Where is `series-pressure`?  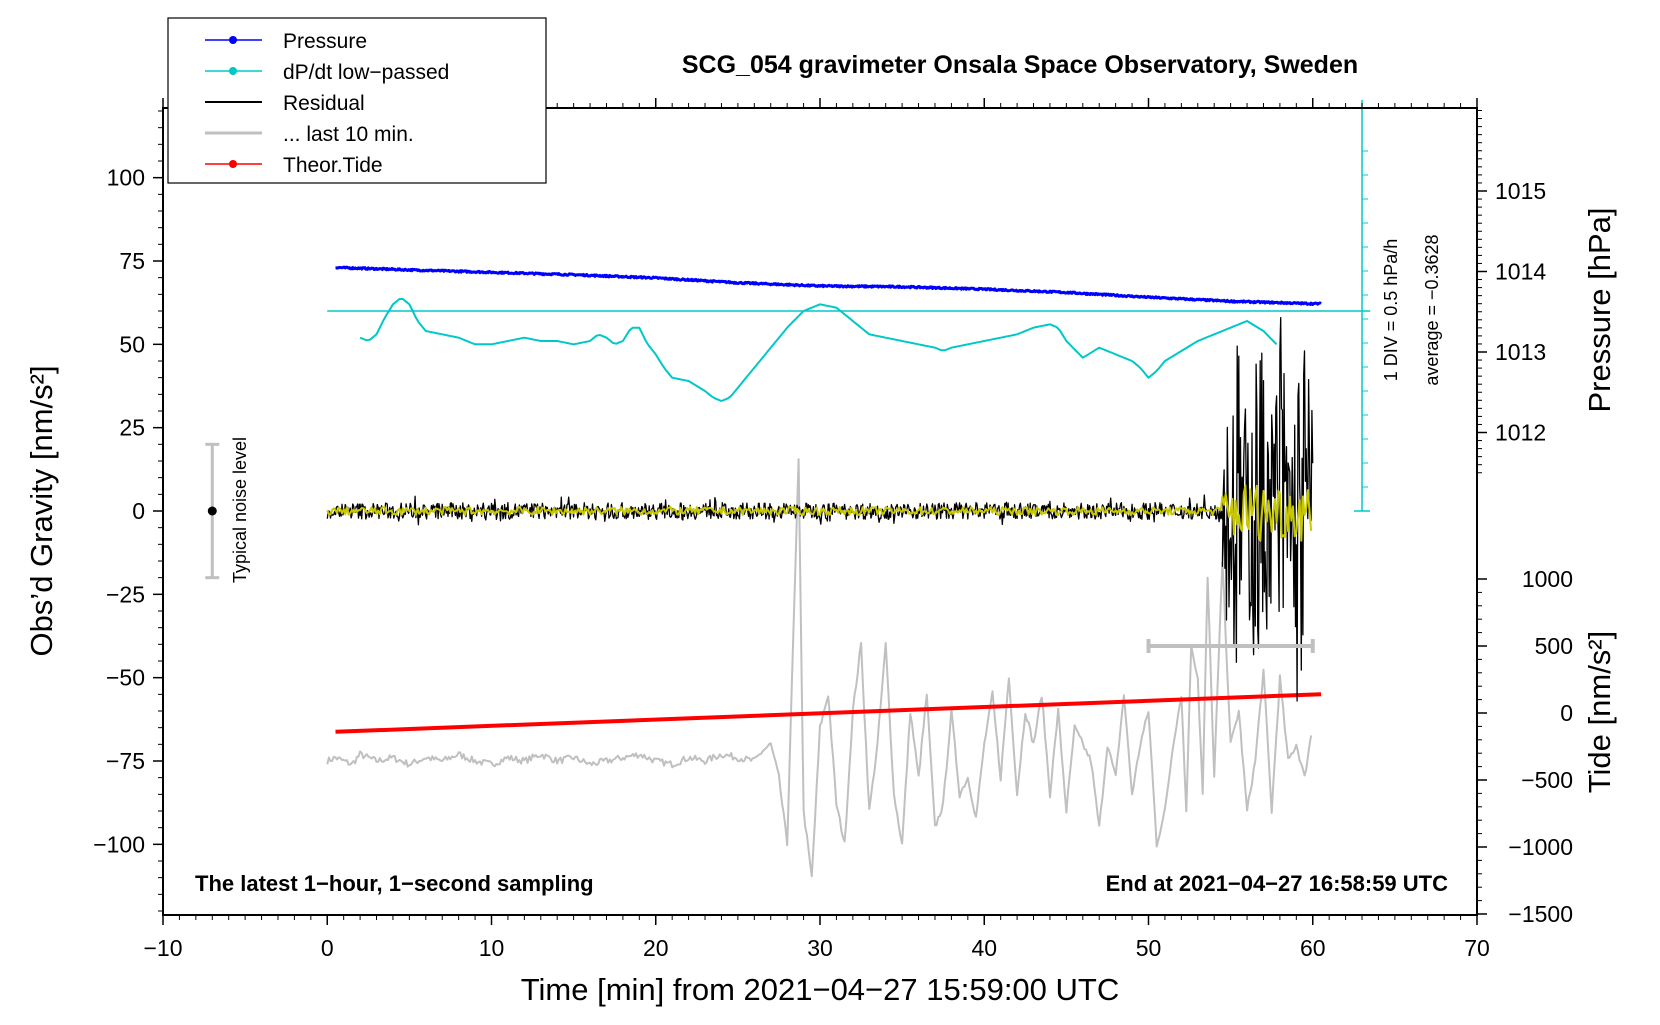
series-pressure is located at coordinates (828, 285).